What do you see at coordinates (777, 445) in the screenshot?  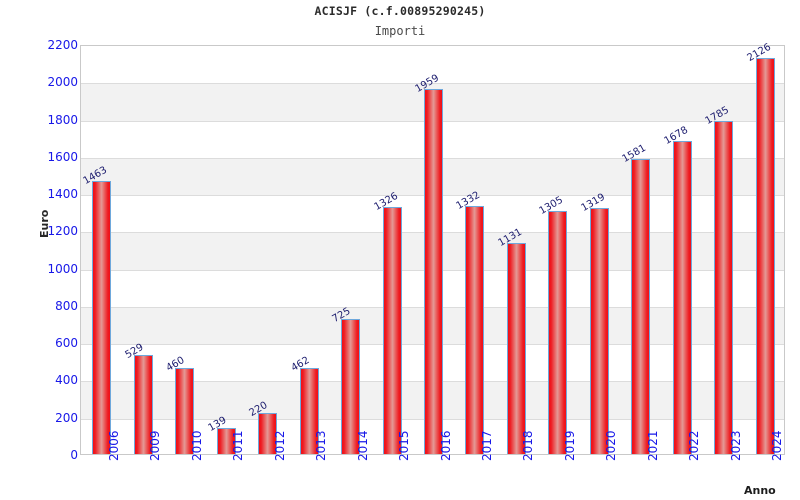 I see `x-axis-tick-label: 2024` at bounding box center [777, 445].